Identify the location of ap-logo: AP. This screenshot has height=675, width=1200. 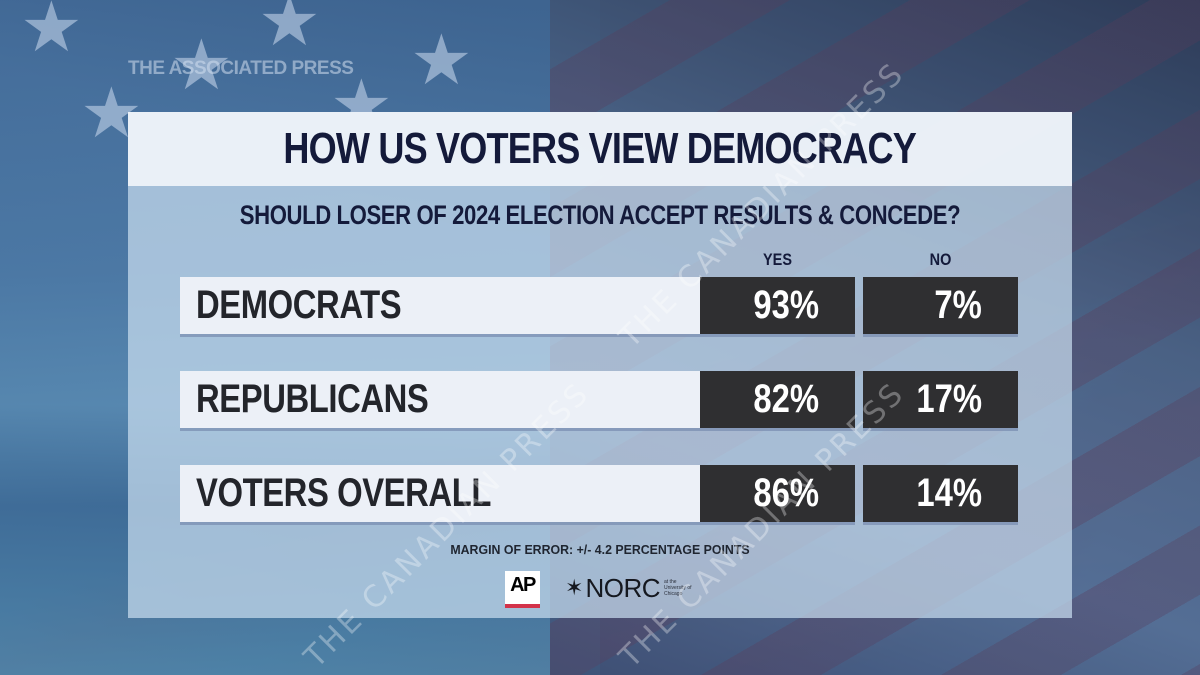
(522, 589).